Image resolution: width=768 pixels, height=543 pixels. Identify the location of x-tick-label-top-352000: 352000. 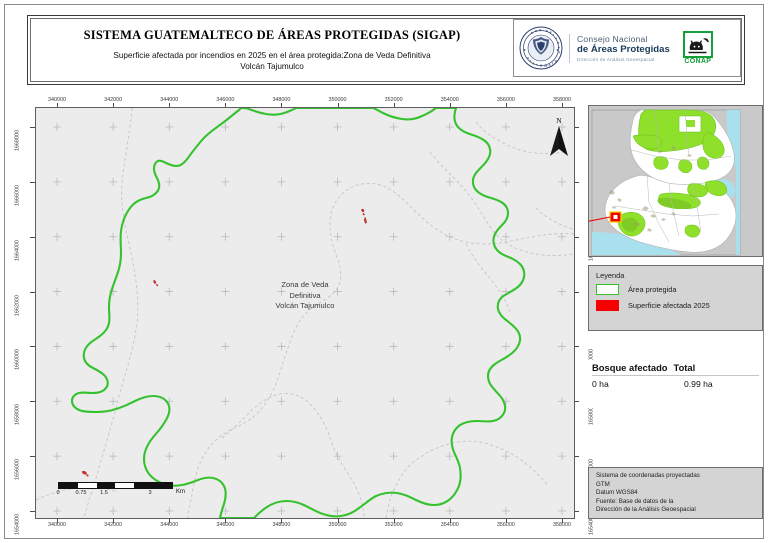
(393, 100).